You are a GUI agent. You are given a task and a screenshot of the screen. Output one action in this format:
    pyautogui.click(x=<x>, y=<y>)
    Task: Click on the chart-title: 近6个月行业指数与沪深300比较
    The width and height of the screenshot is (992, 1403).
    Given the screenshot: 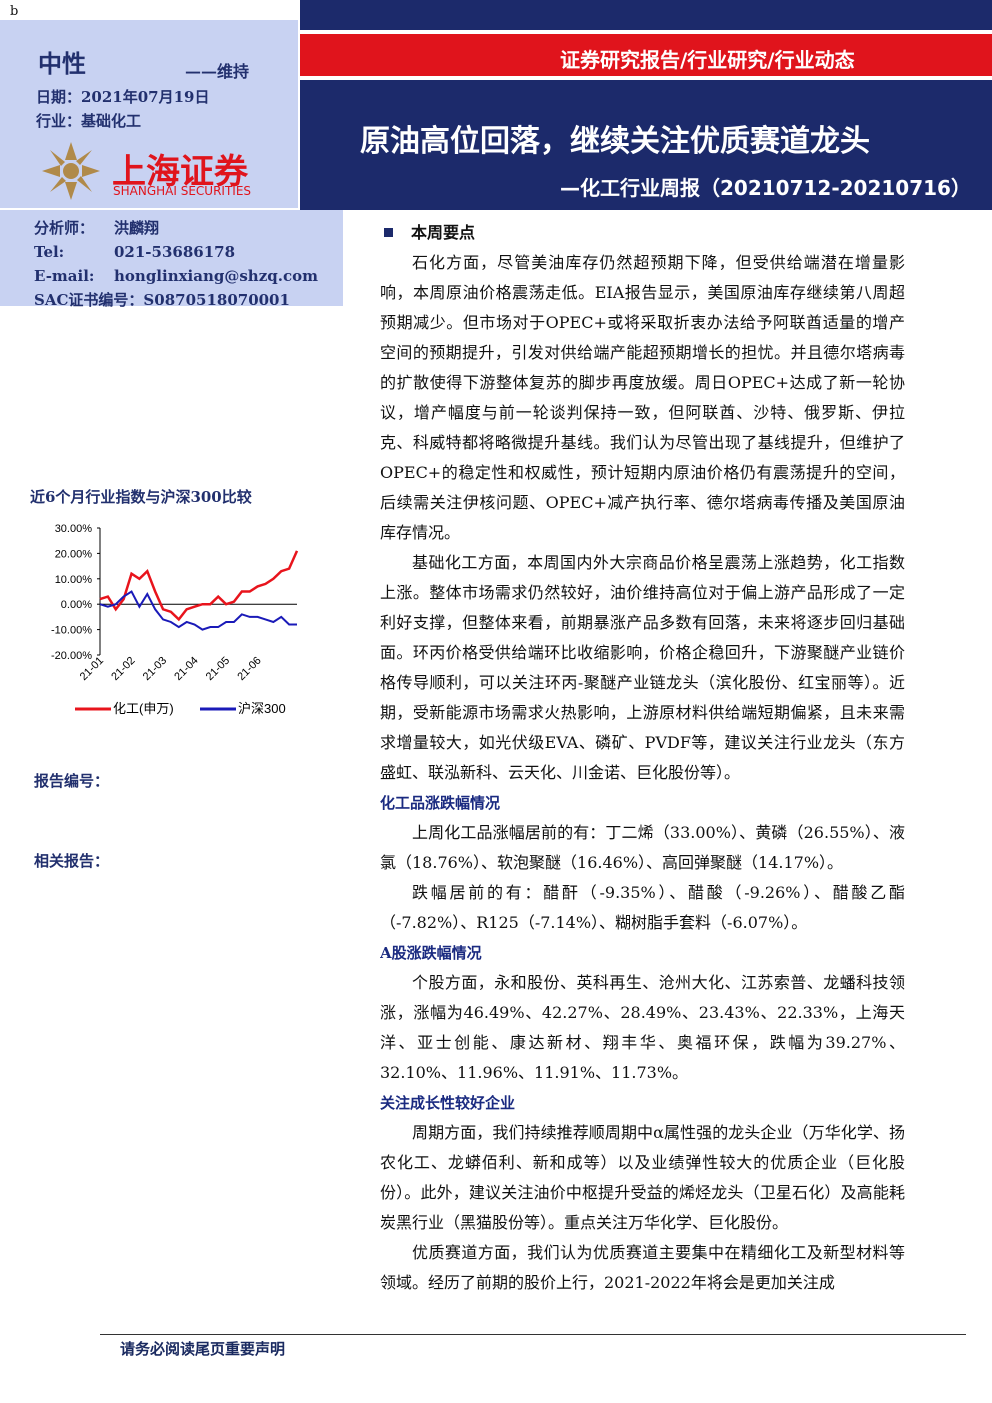 What is the action you would take?
    pyautogui.click(x=141, y=497)
    